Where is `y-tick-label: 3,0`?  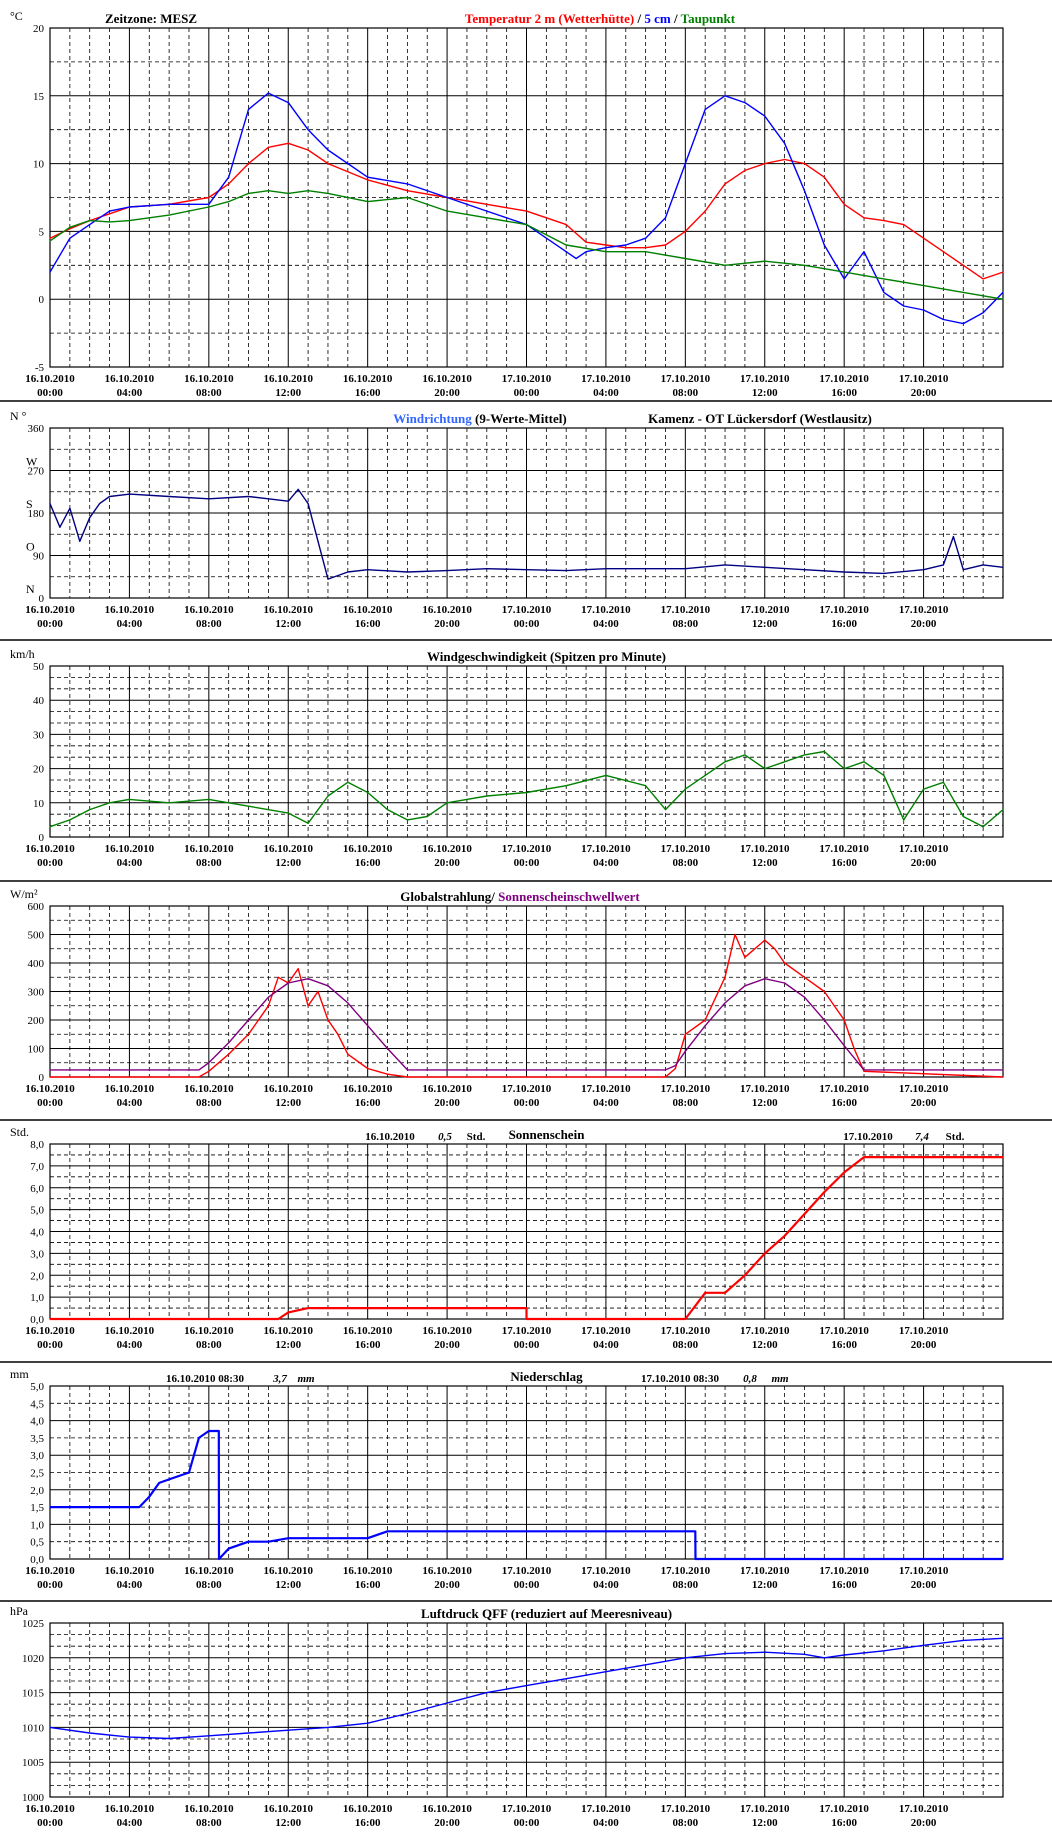 y-tick-label: 3,0 is located at coordinates (37, 1456).